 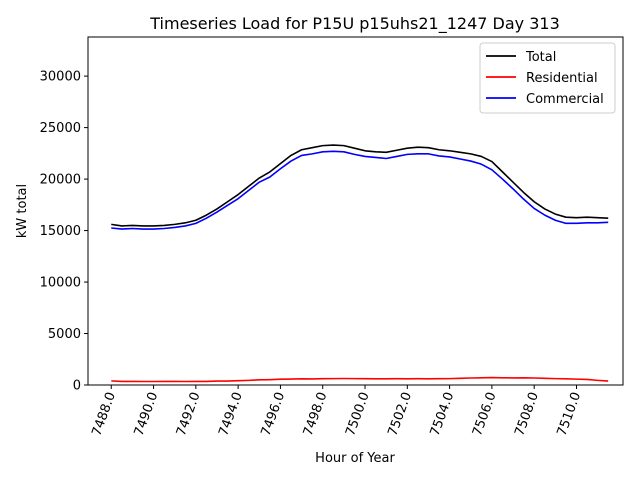 I want to click on x-tick-label: 7488.0, so click(x=104, y=414).